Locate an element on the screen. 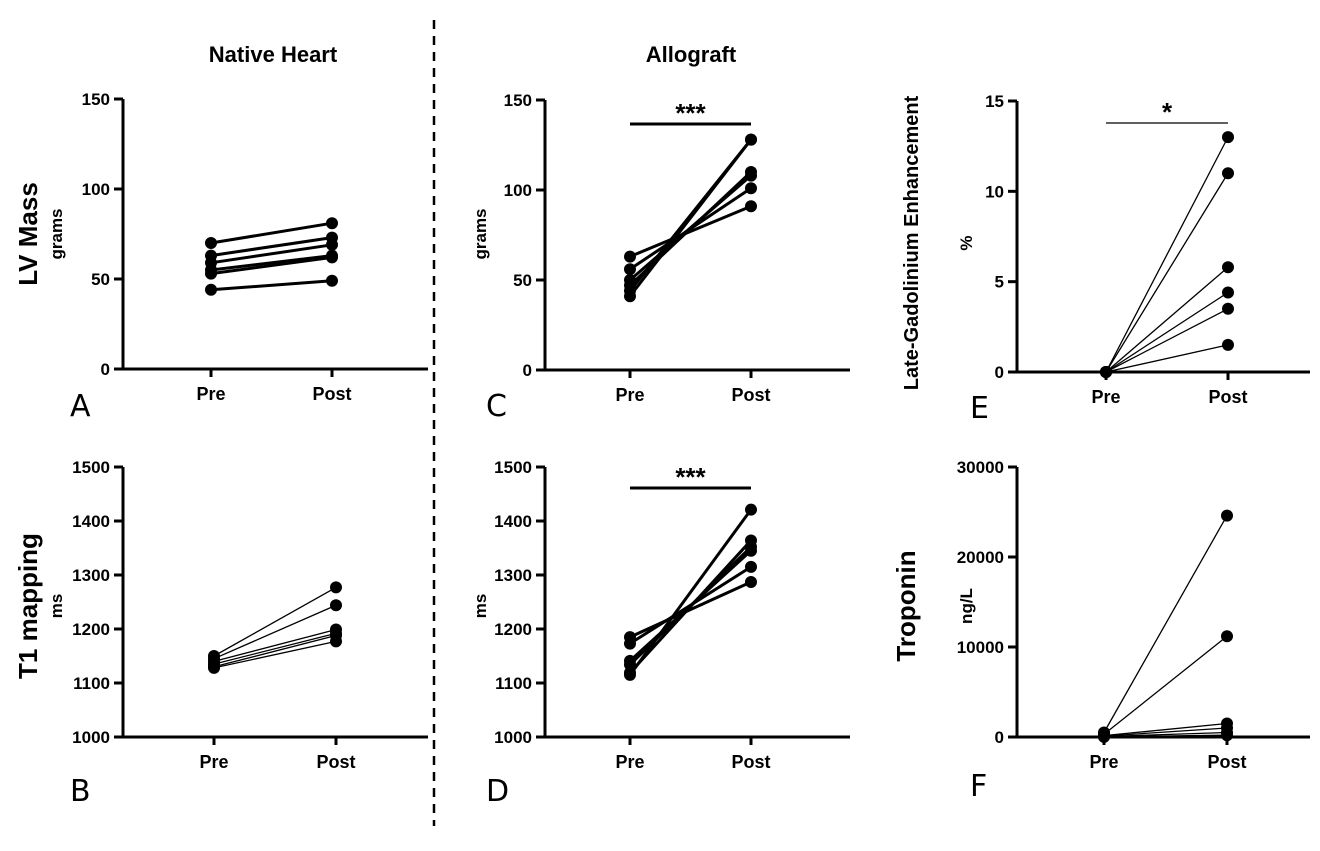  panel-b-y-tick-label: 1300 is located at coordinates (91, 575).